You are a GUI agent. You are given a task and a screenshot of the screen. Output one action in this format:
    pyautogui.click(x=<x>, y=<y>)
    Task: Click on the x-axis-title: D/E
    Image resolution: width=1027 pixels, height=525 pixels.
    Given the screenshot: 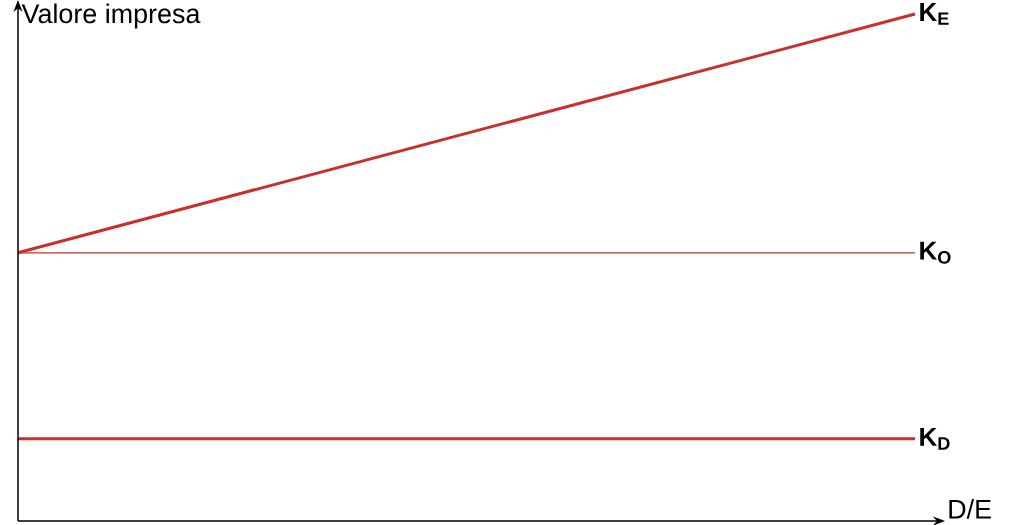 What is the action you would take?
    pyautogui.click(x=970, y=509)
    